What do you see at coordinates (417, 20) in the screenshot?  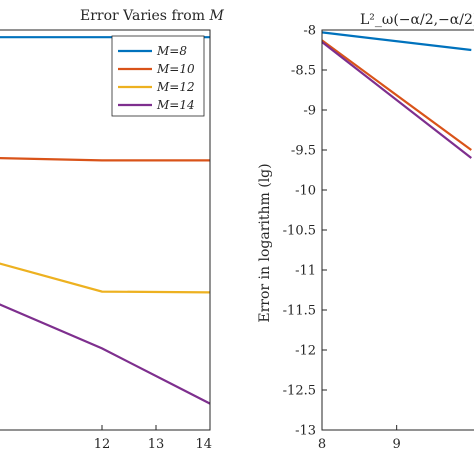 I see `right-chart-title: L²_ω(−α/2,−α/2)(I; M` at bounding box center [417, 20].